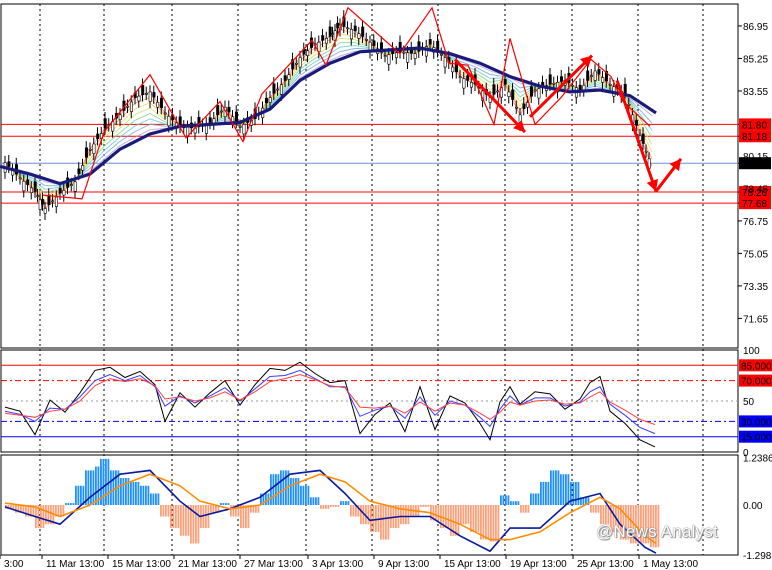 This screenshot has height=570, width=772. I want to click on price-label-10: 73.35, so click(755, 287).